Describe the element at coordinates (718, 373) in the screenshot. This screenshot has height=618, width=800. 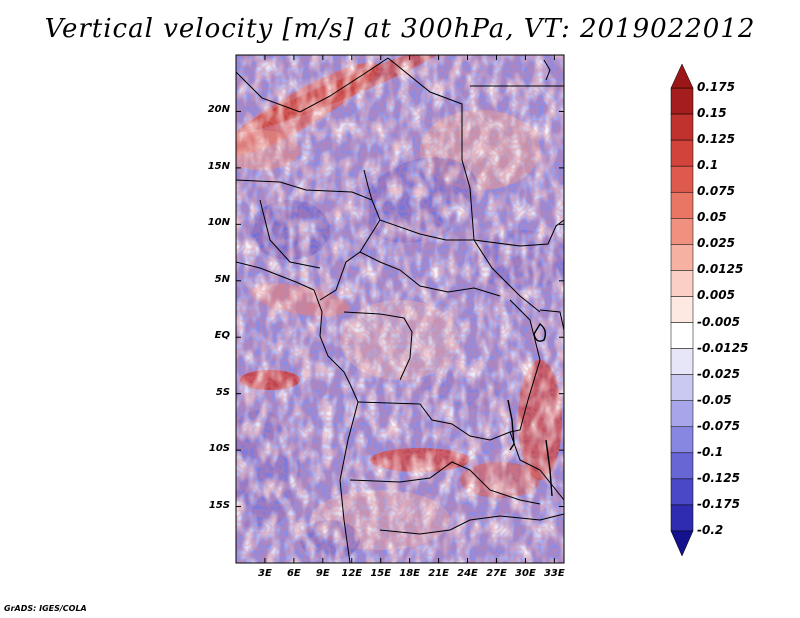
I see `colorbar-label: -0.025` at that location.